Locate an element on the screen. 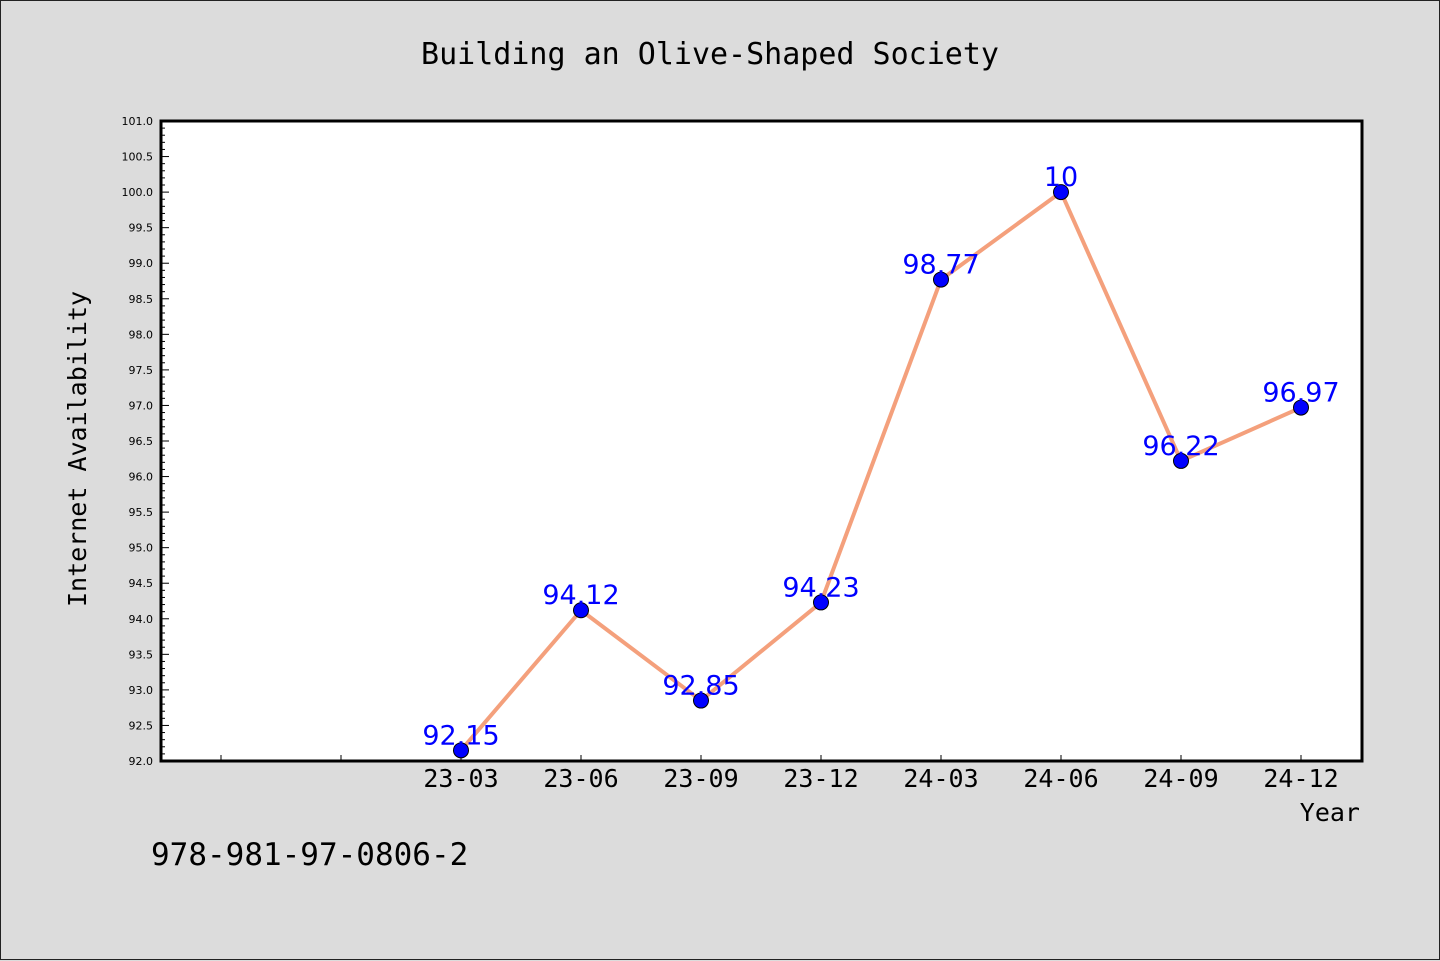  x-tick-label: 24-03 is located at coordinates (940, 778).